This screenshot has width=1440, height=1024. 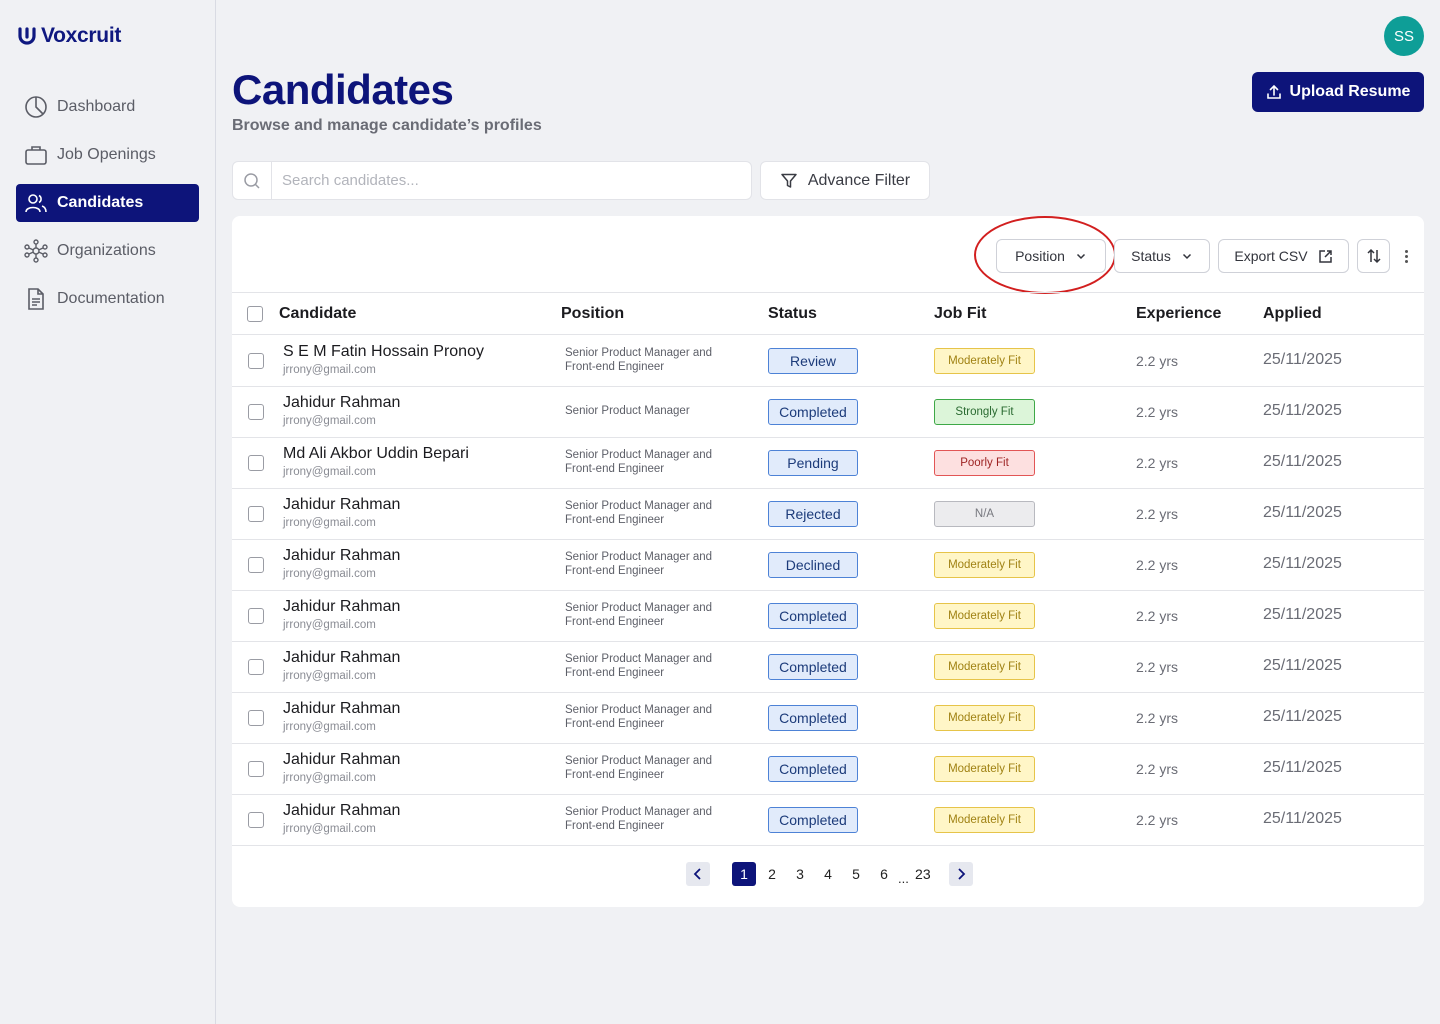 What do you see at coordinates (1338, 92) in the screenshot?
I see `upload-resume-button: Upload Resume` at bounding box center [1338, 92].